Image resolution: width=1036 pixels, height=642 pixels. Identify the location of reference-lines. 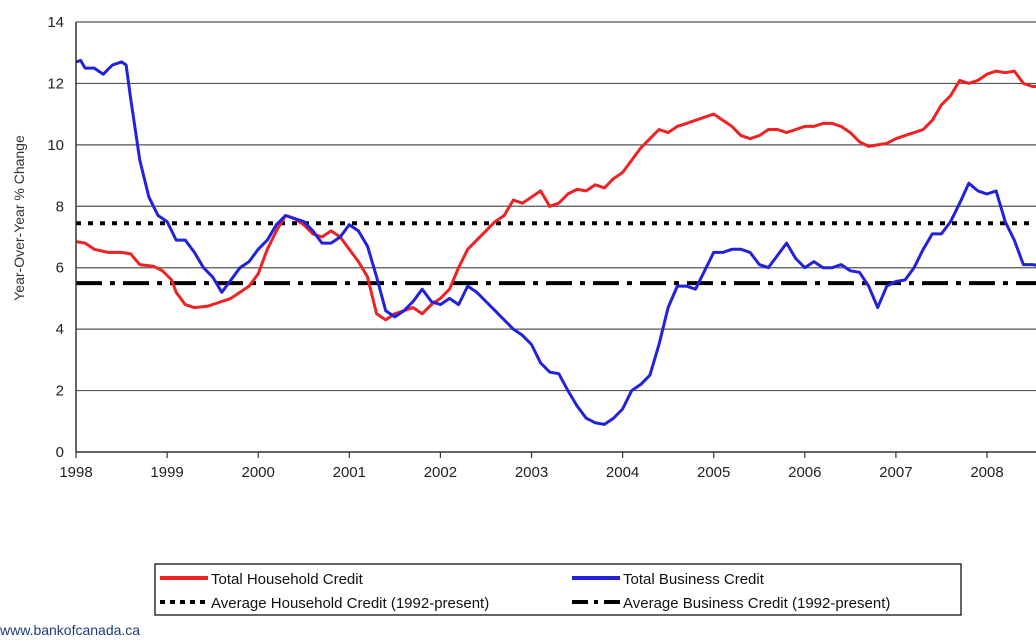
(556, 253).